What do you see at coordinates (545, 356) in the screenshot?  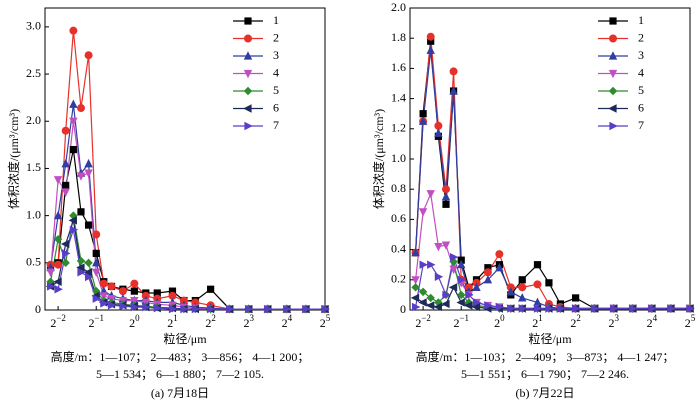 I see `note: 高度/m：1—103； 2—409； 3—873； 4—1 247；` at bounding box center [545, 356].